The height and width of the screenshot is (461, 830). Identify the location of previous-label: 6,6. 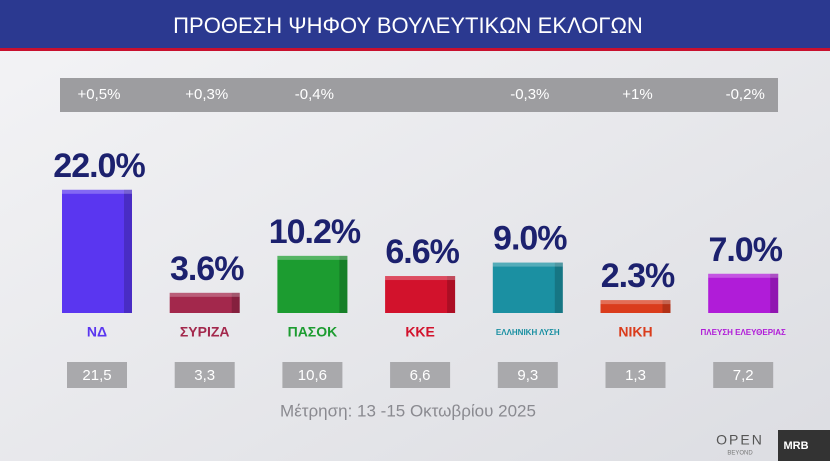
(420, 375).